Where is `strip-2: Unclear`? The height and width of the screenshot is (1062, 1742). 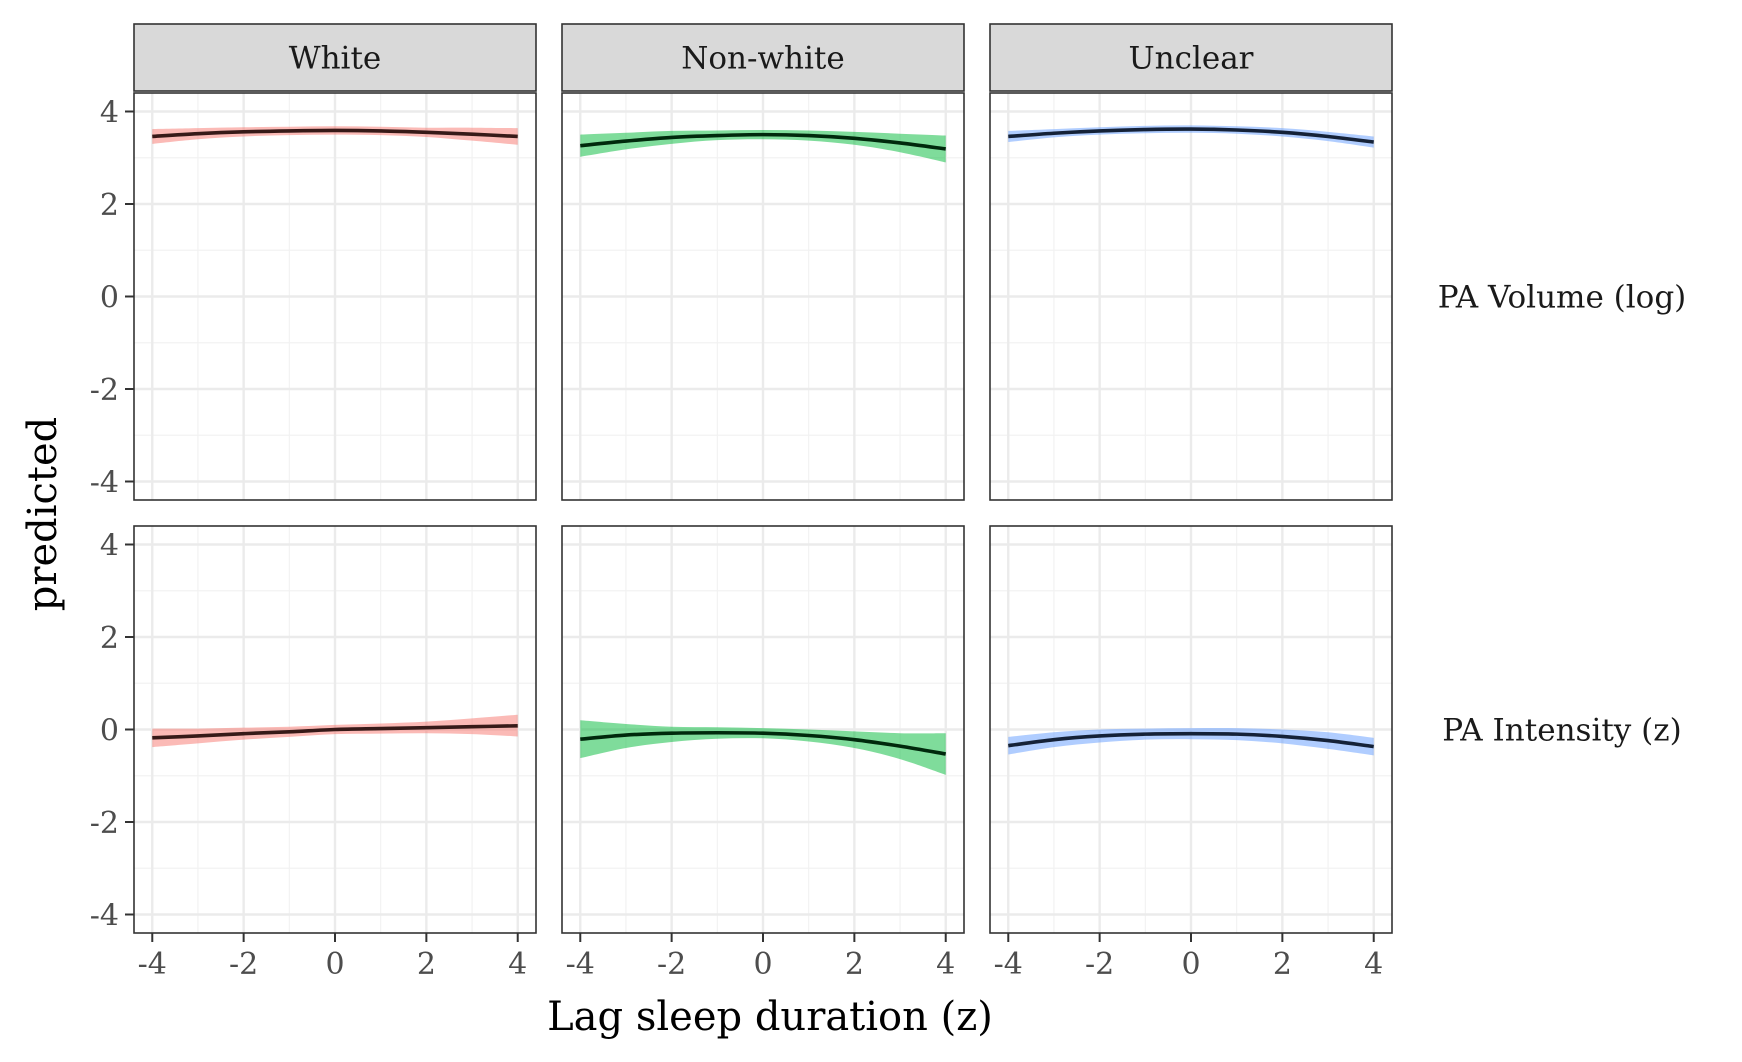 strip-2: Unclear is located at coordinates (1191, 57).